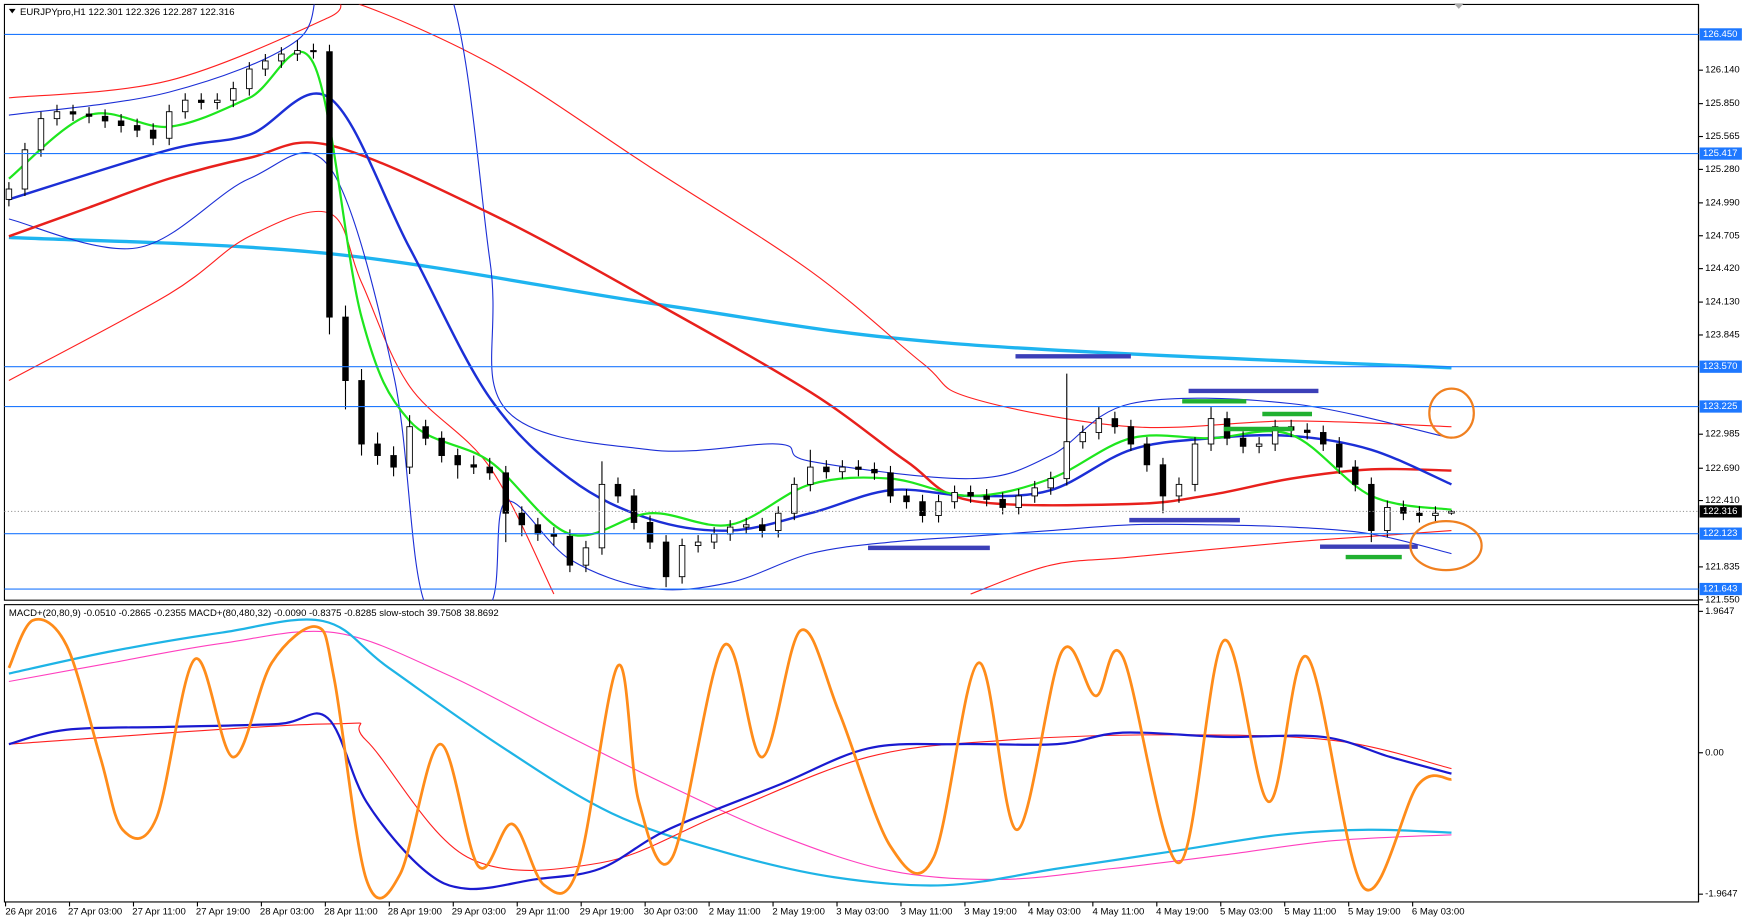 The height and width of the screenshot is (922, 1743). What do you see at coordinates (1182, 912) in the screenshot?
I see `x-tick-label: 4 May 19:00` at bounding box center [1182, 912].